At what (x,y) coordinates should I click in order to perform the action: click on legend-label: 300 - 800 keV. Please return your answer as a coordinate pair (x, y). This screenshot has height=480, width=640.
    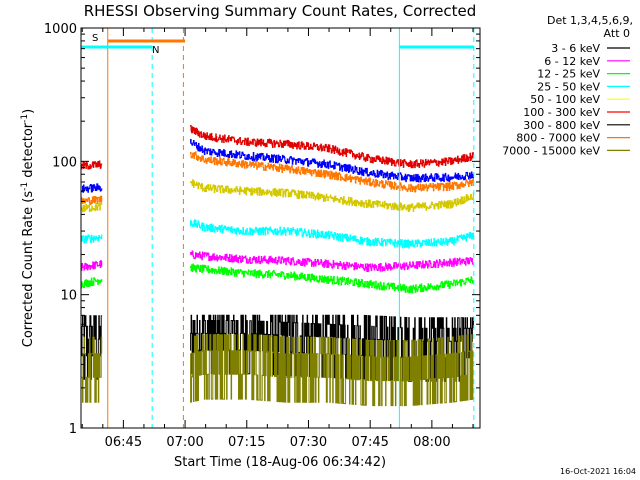
    Looking at the image, I should click on (561, 125).